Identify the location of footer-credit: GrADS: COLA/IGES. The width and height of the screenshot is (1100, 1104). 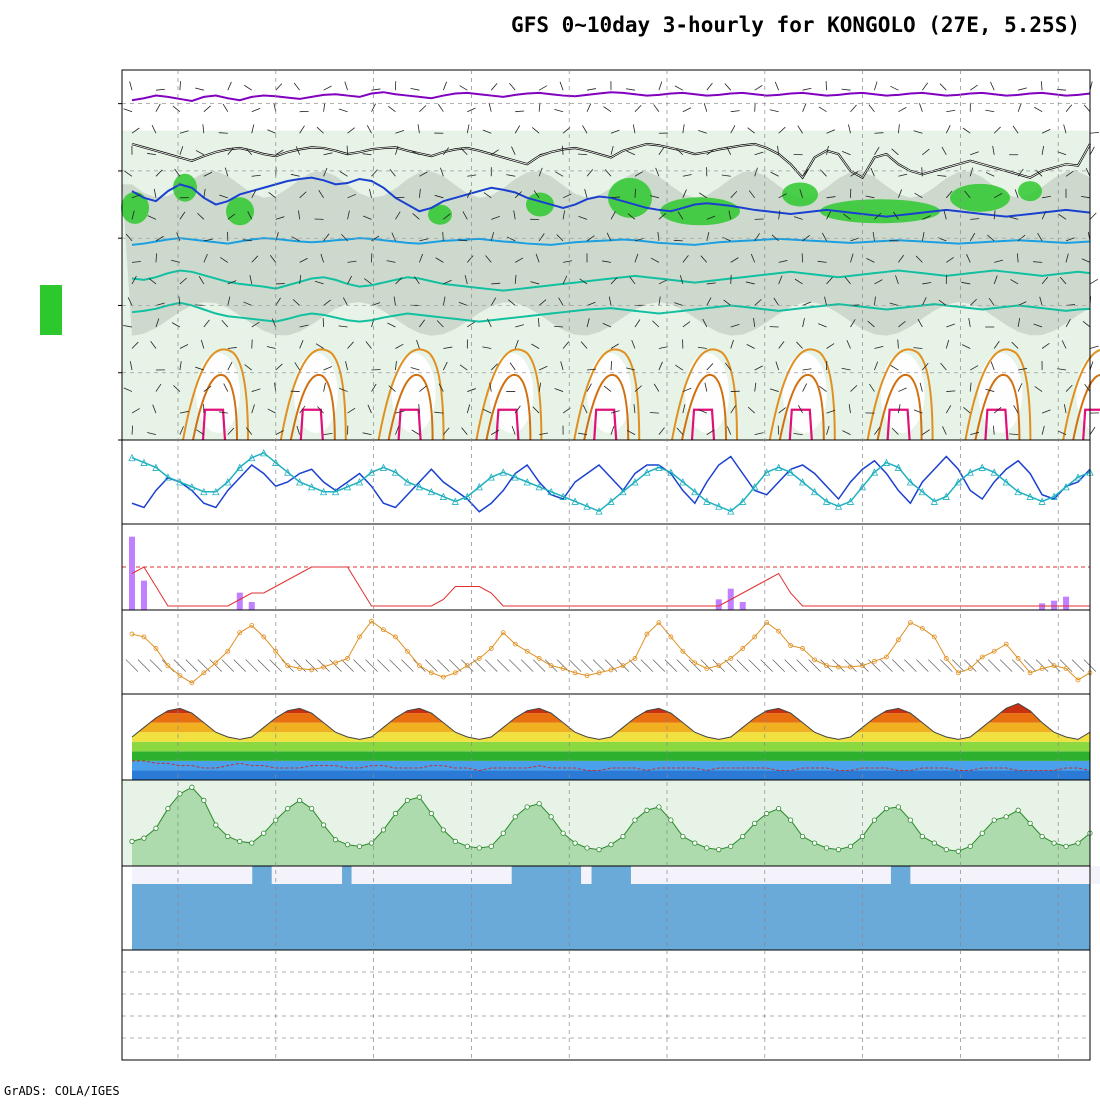
(62, 1091).